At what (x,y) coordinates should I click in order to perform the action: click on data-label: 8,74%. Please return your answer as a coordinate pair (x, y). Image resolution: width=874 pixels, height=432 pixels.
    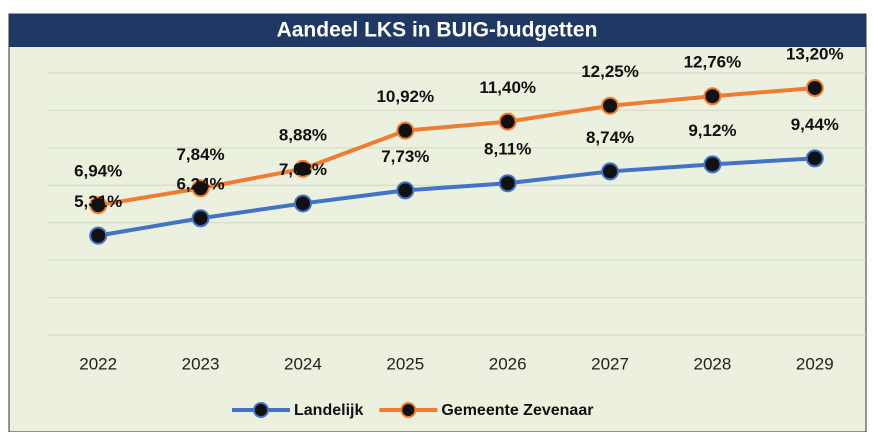
    Looking at the image, I should click on (610, 137).